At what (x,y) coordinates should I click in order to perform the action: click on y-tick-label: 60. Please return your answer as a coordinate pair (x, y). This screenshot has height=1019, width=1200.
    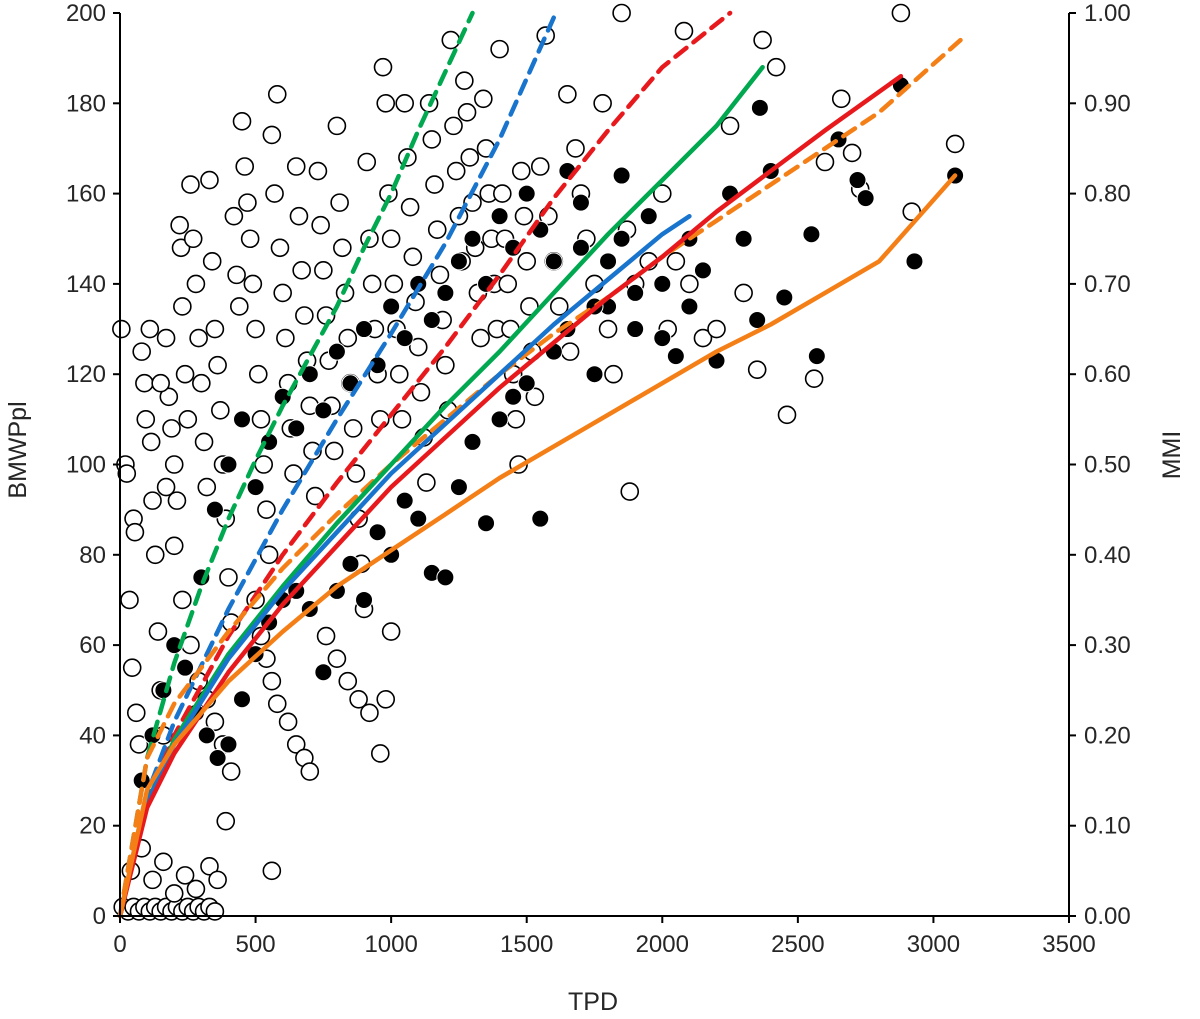
    Looking at the image, I should click on (92, 645).